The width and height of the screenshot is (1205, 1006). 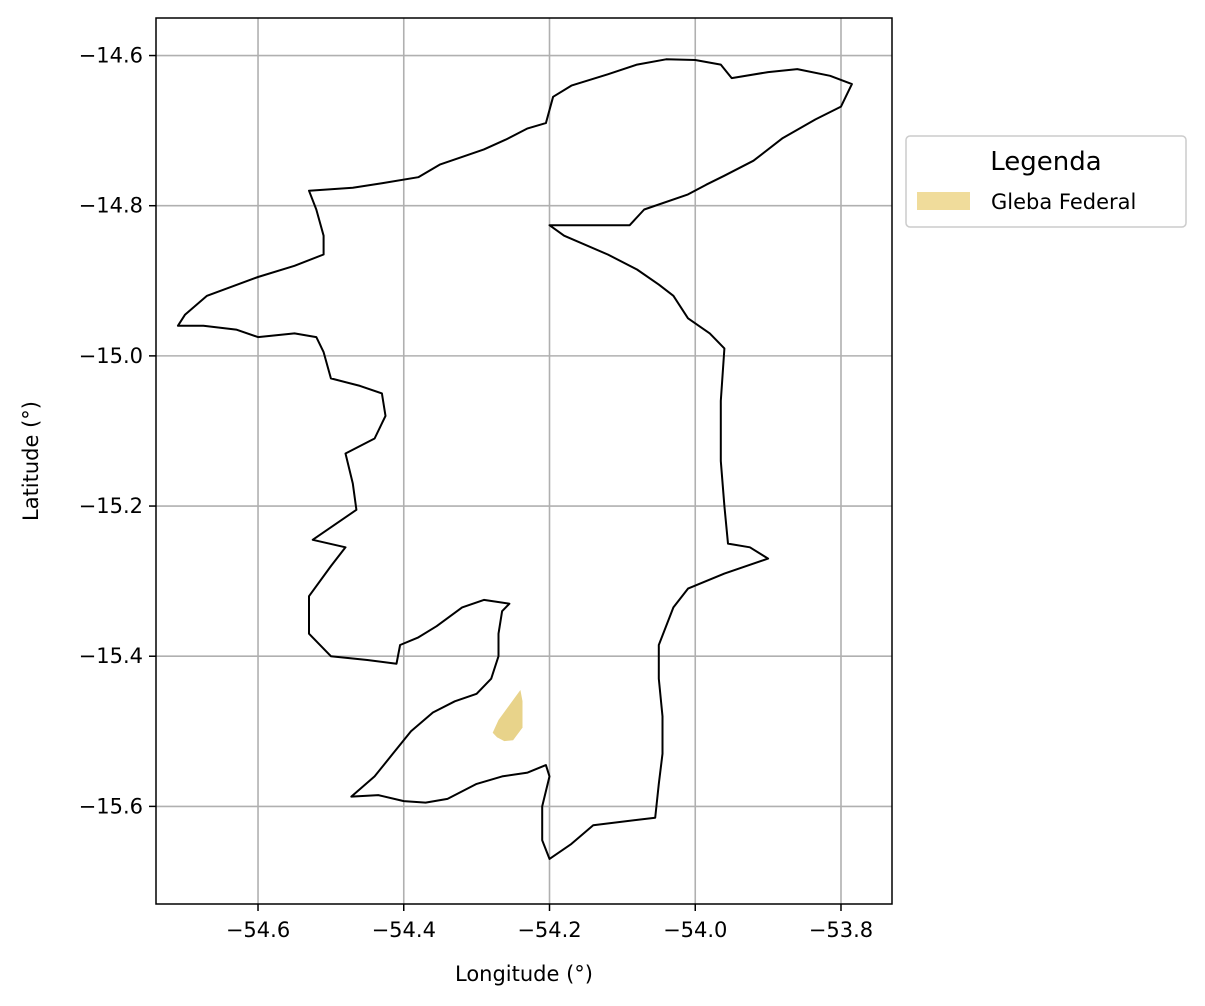 What do you see at coordinates (841, 930) in the screenshot?
I see `x-tick-label: −53.8` at bounding box center [841, 930].